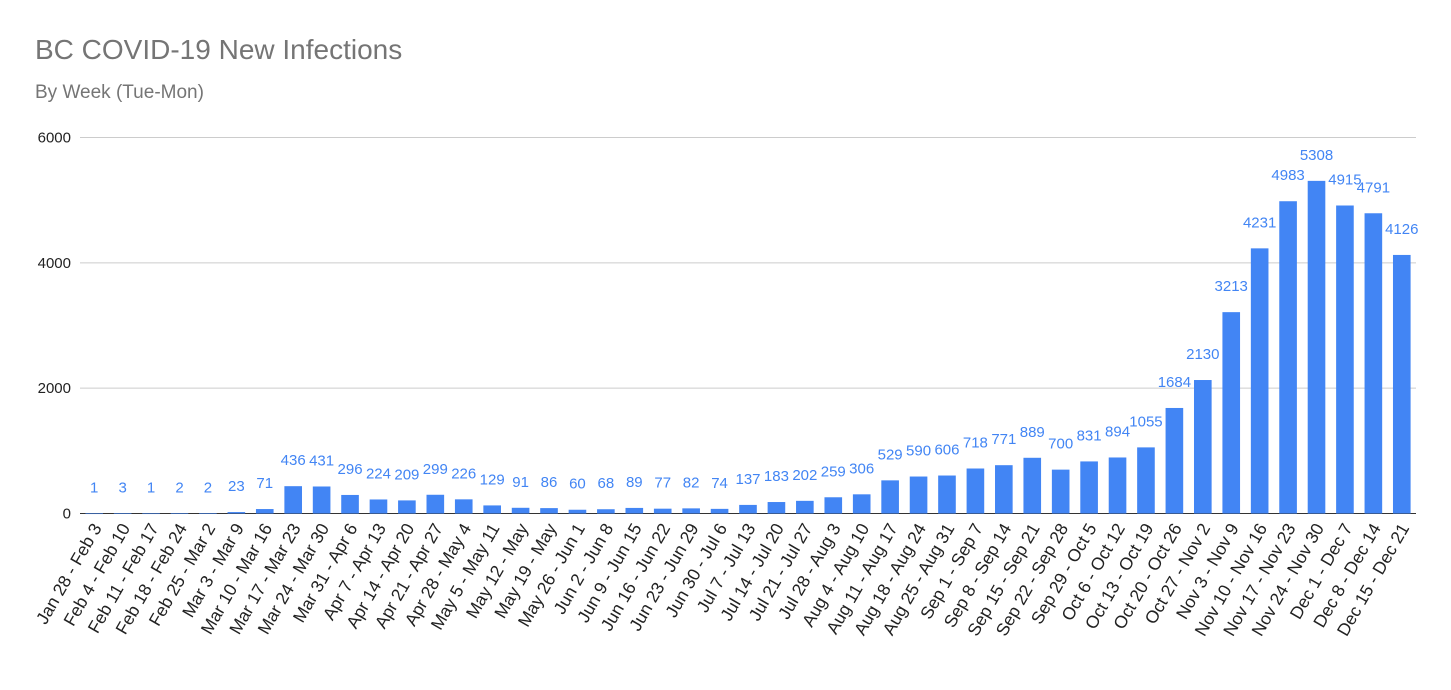 The width and height of the screenshot is (1451, 690). I want to click on data-label: 259, so click(833, 471).